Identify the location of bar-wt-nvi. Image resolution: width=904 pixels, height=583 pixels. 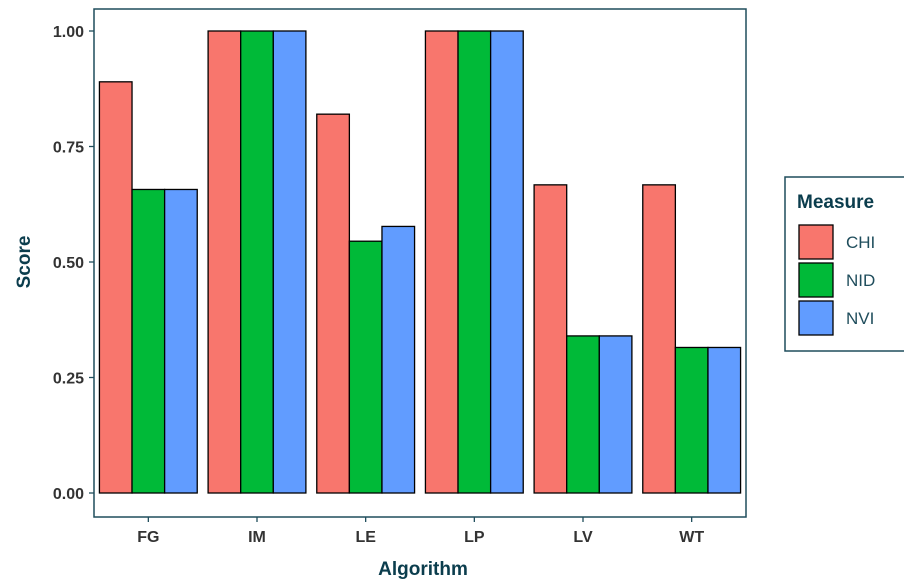
(724, 420).